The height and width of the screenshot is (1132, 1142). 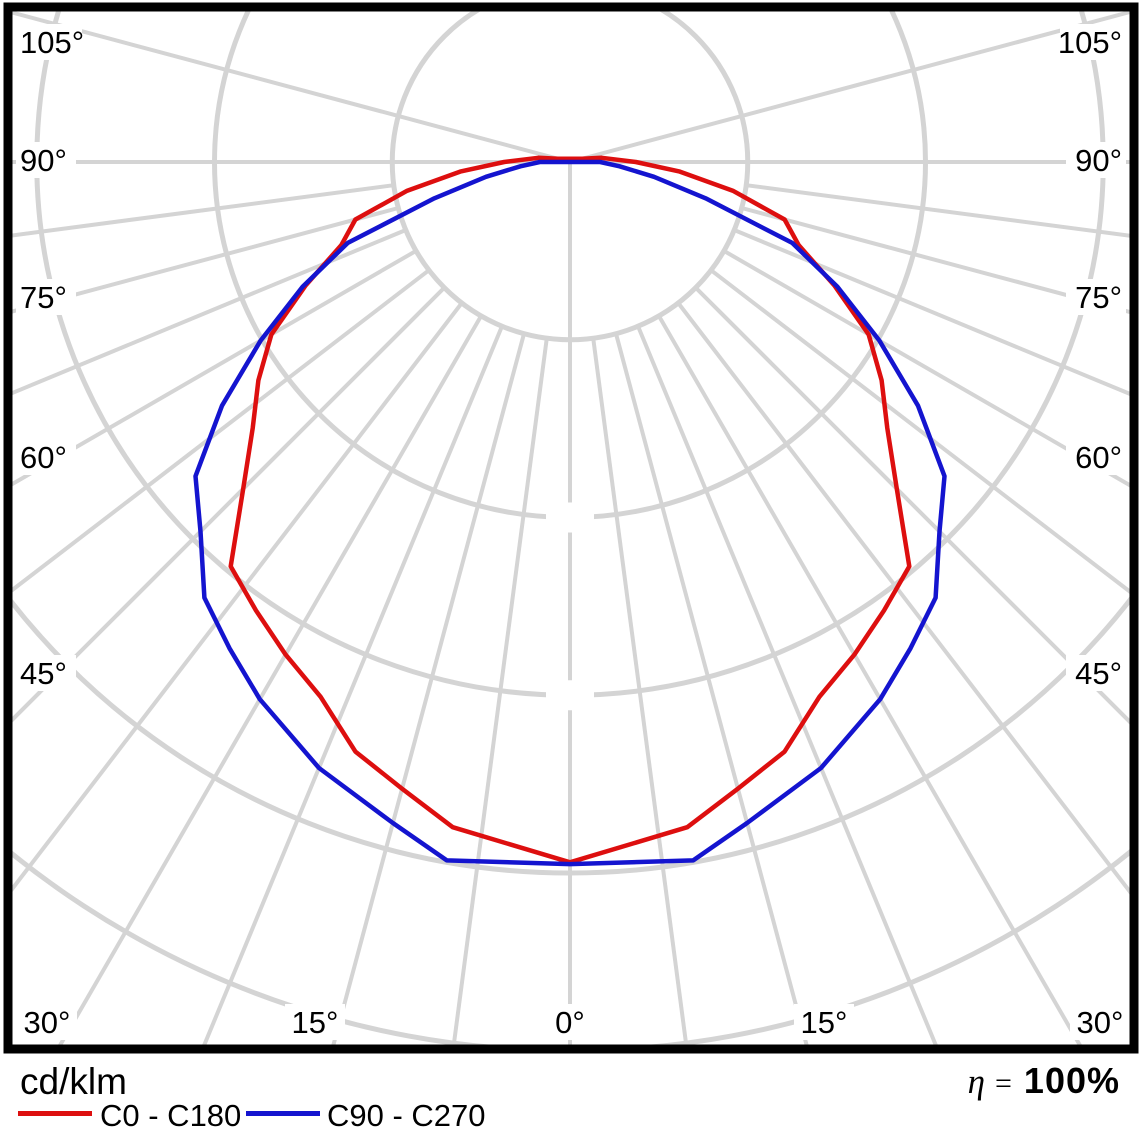 I want to click on angle-label-left: 45°, so click(x=43, y=673).